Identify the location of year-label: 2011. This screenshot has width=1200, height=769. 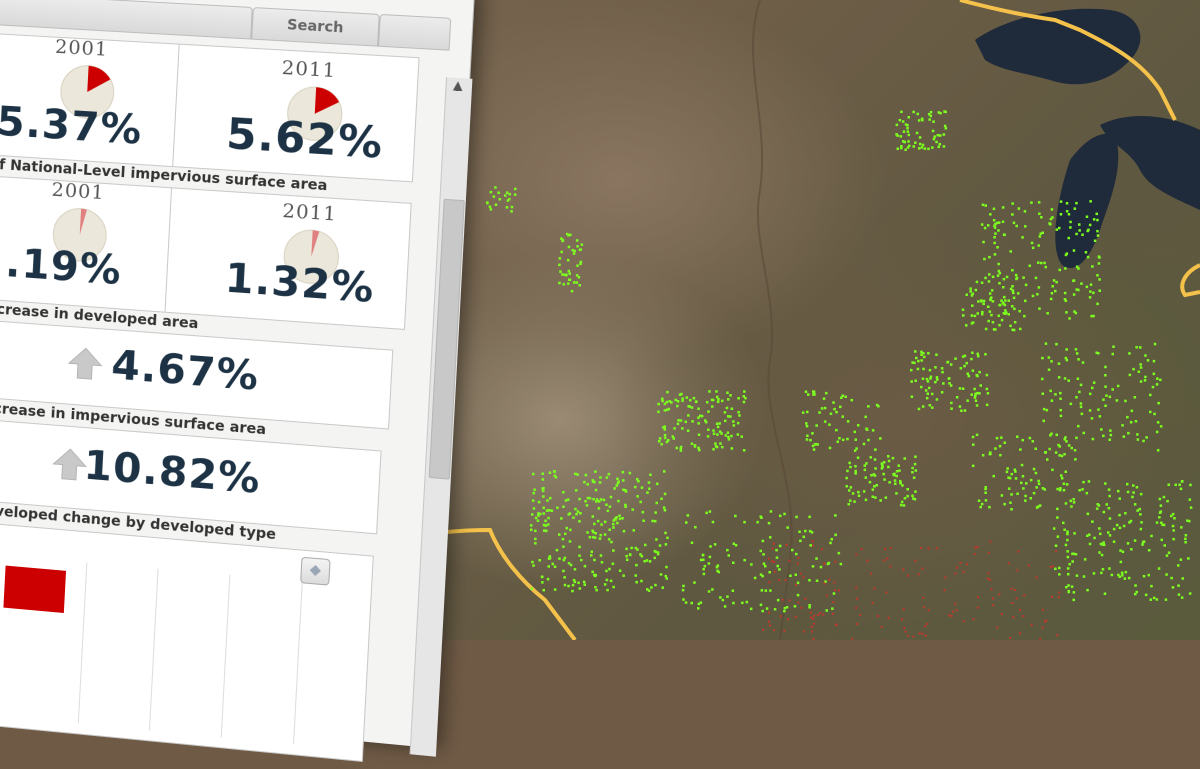
(309, 70).